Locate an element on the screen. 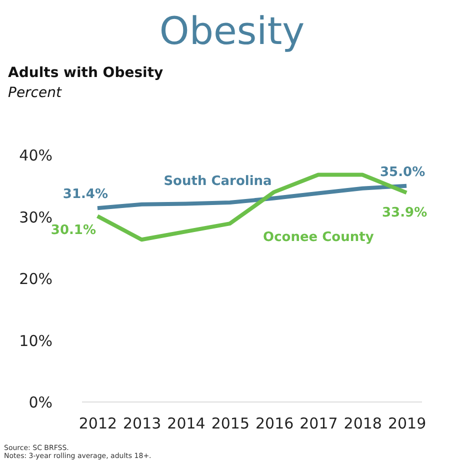  x-tick-label: 2015 is located at coordinates (230, 423).